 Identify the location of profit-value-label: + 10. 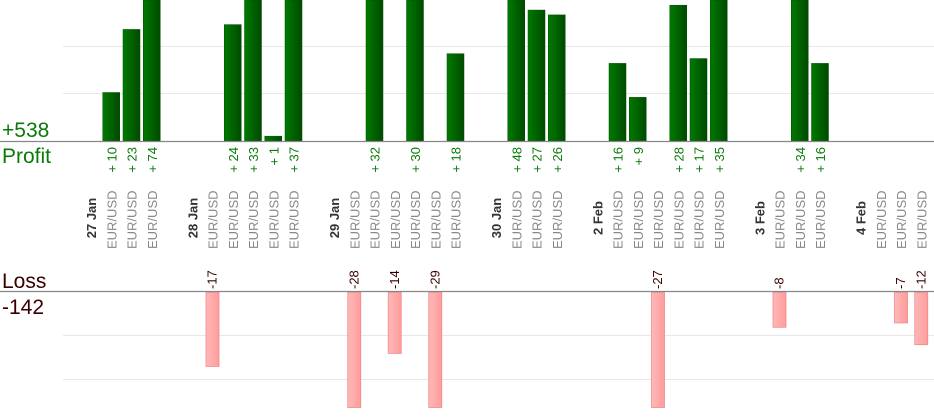
(111, 160).